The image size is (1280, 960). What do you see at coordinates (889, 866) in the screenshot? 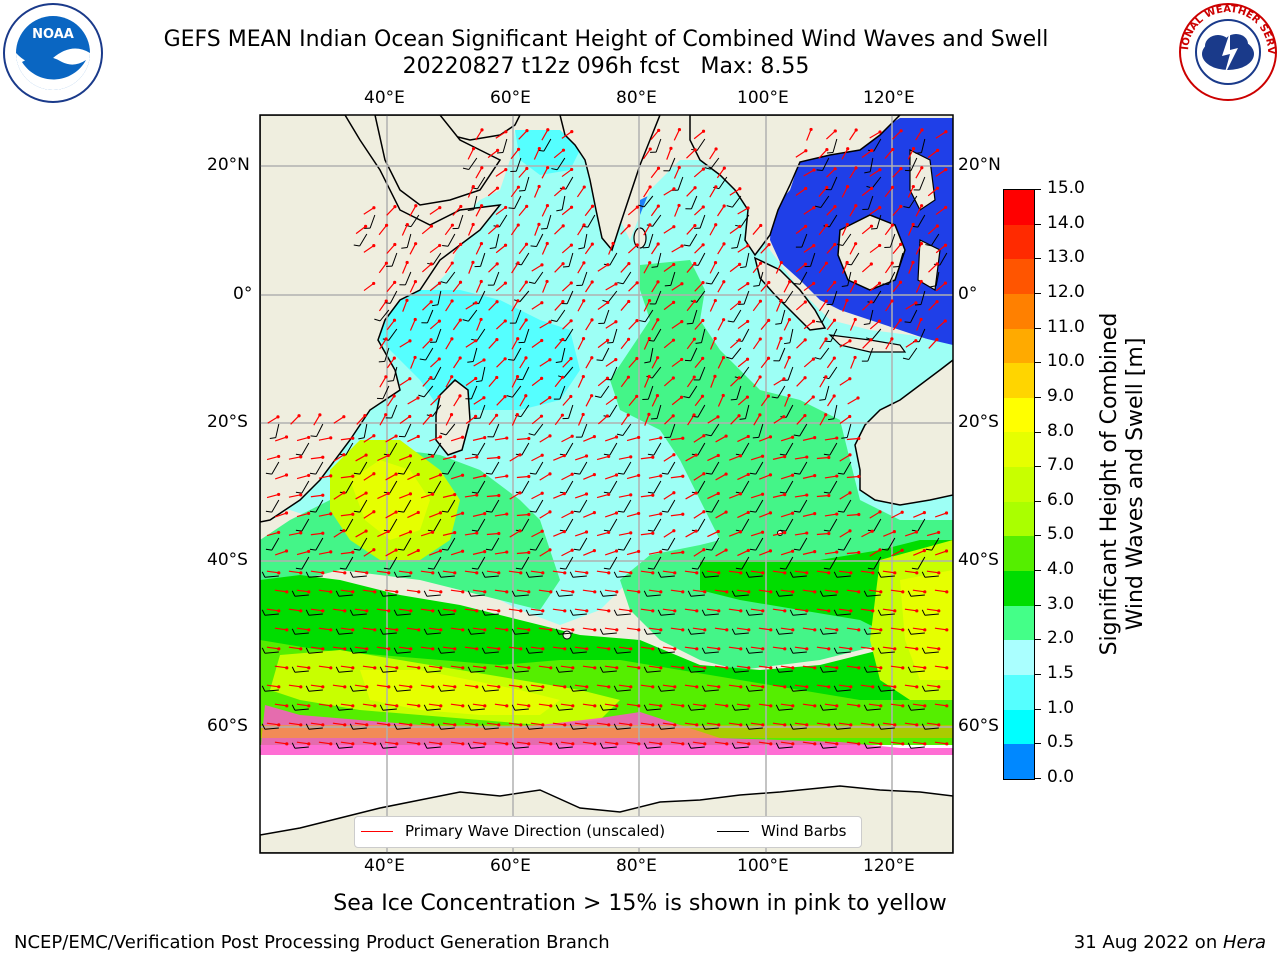
I see `lon-label-bottom-120e: 120°E` at bounding box center [889, 866].